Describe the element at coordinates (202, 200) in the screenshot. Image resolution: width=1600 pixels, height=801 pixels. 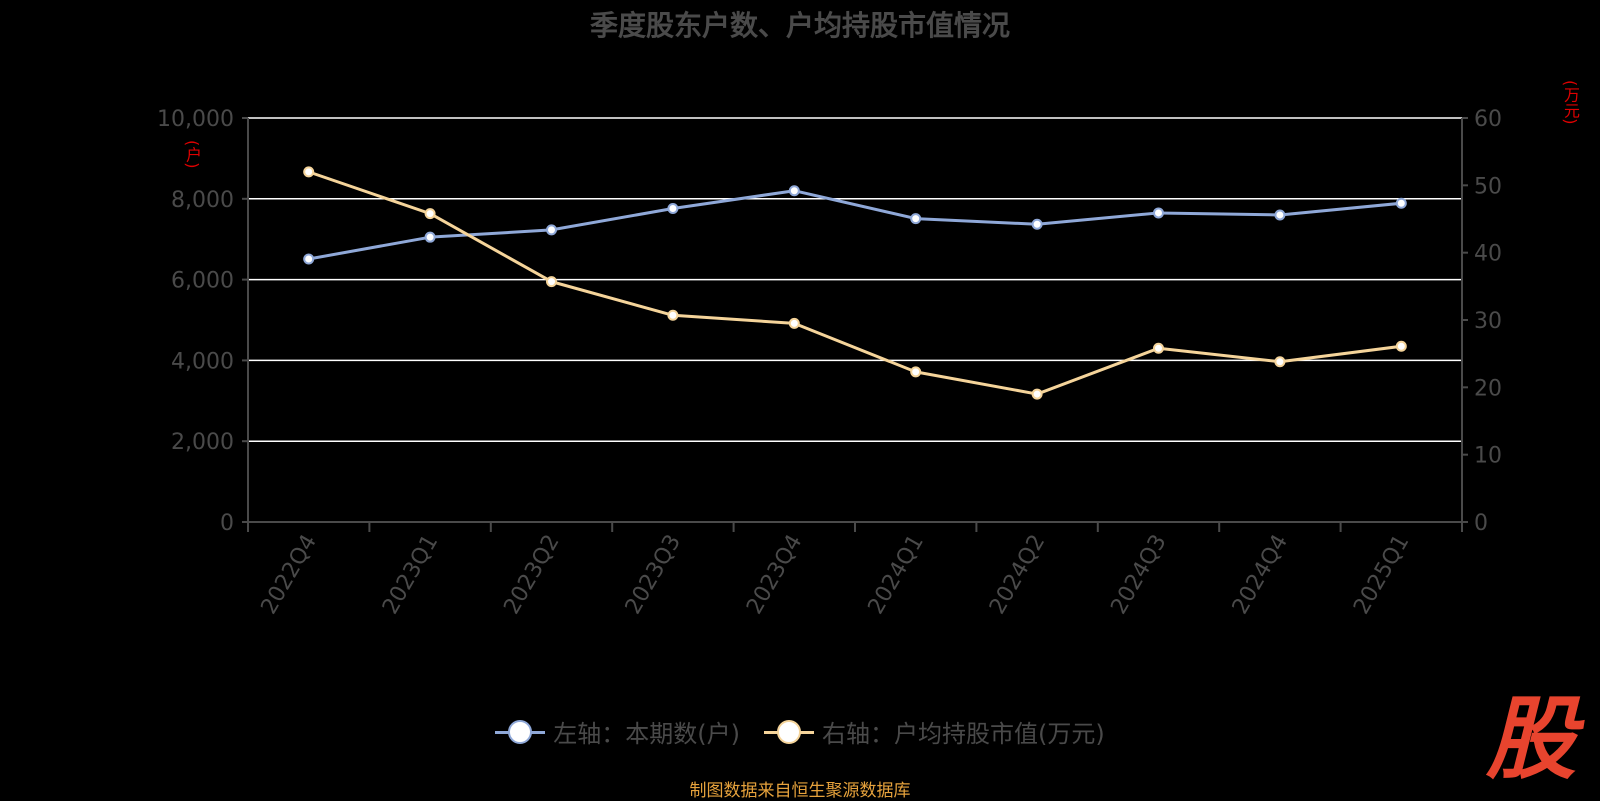
I see `y-left-tick-label: 8,000` at that location.